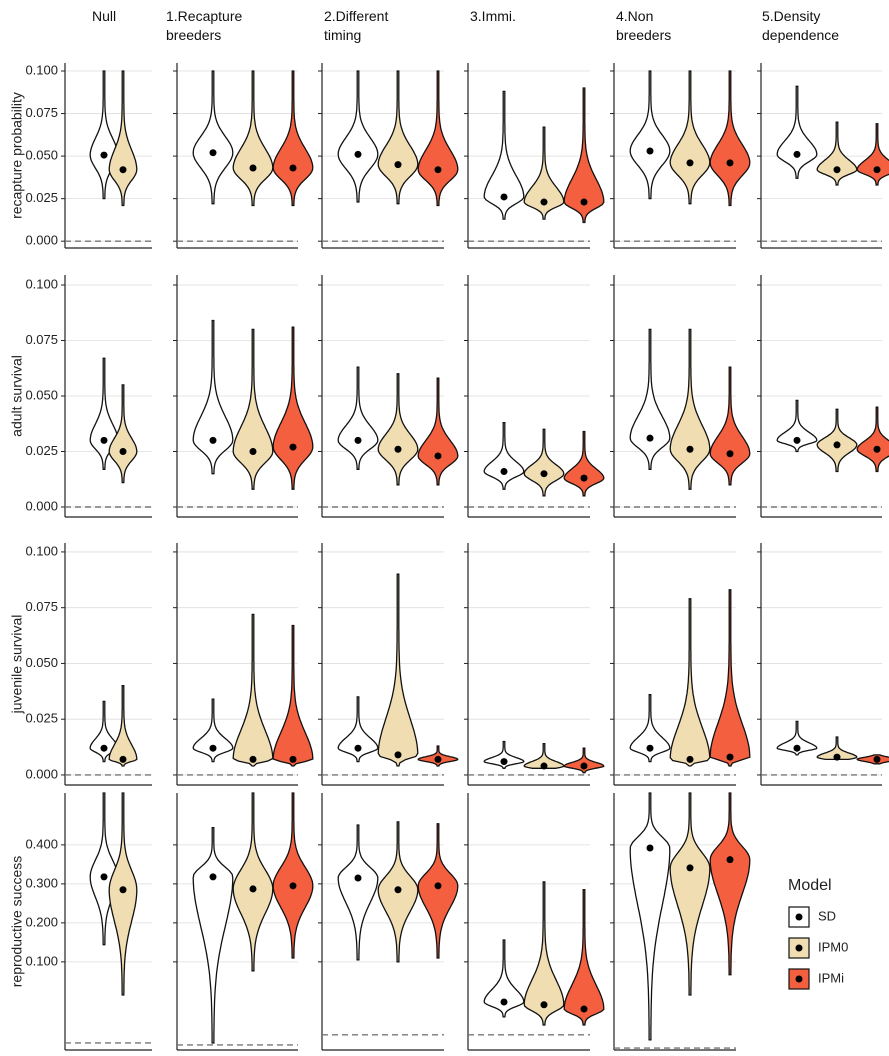 This screenshot has width=889, height=1056. What do you see at coordinates (801, 25) in the screenshot?
I see `column-title: 5.Density dependence` at bounding box center [801, 25].